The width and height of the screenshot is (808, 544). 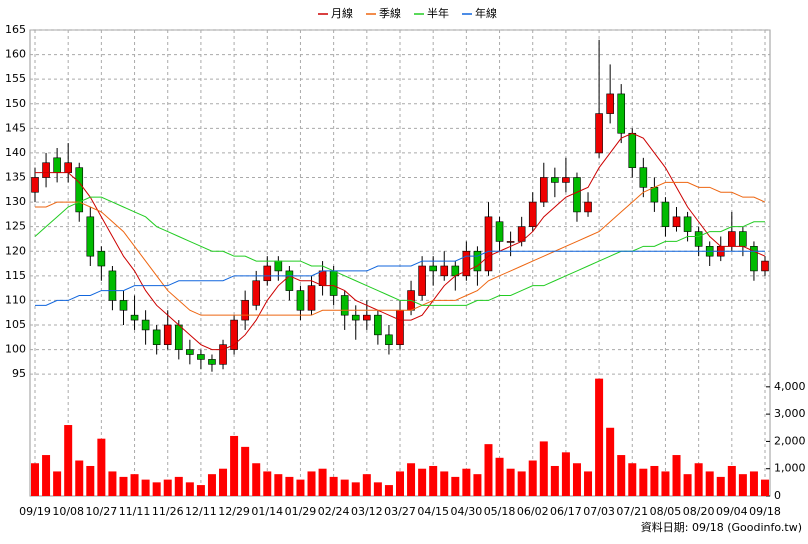 I want to click on x-tick-label: 07/21, so click(x=632, y=511).